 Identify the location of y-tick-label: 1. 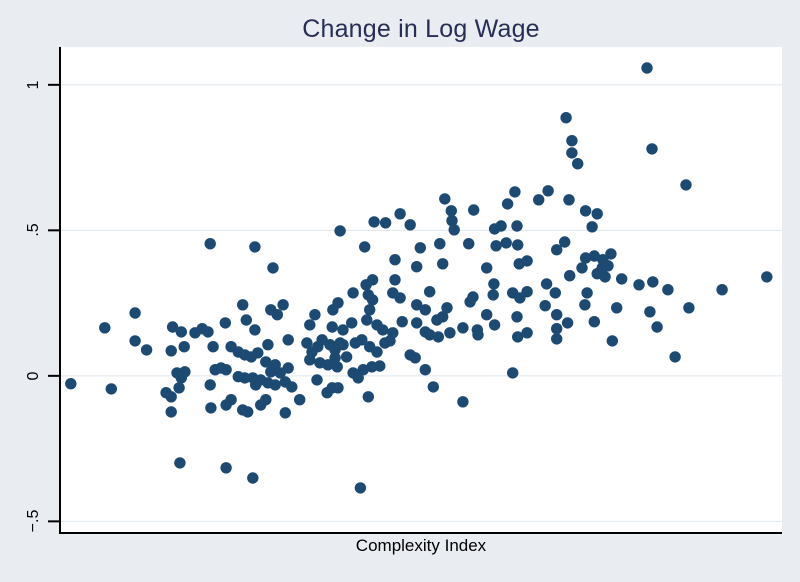
(33, 85).